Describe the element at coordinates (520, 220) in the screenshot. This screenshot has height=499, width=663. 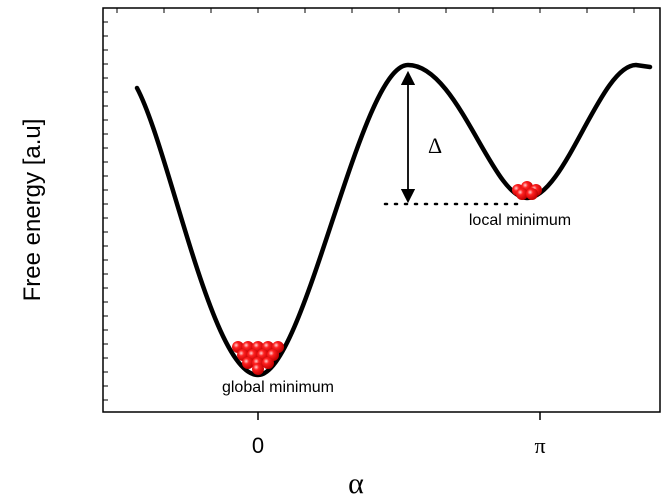
I see `local-min-label: local minimum` at that location.